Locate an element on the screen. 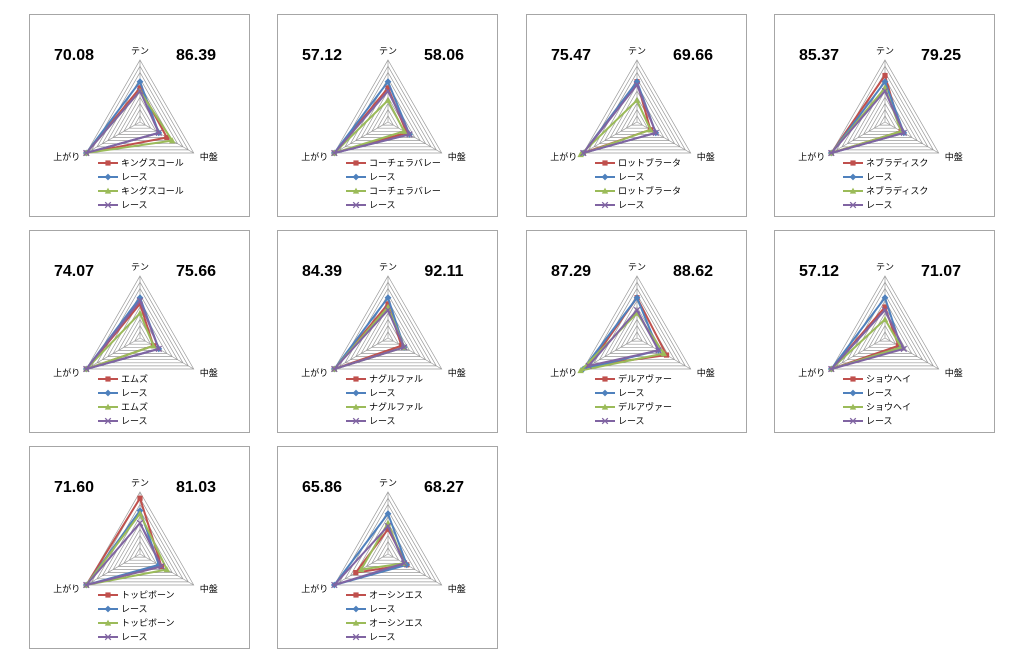  legend-item: ショウヘイ is located at coordinates (877, 407).